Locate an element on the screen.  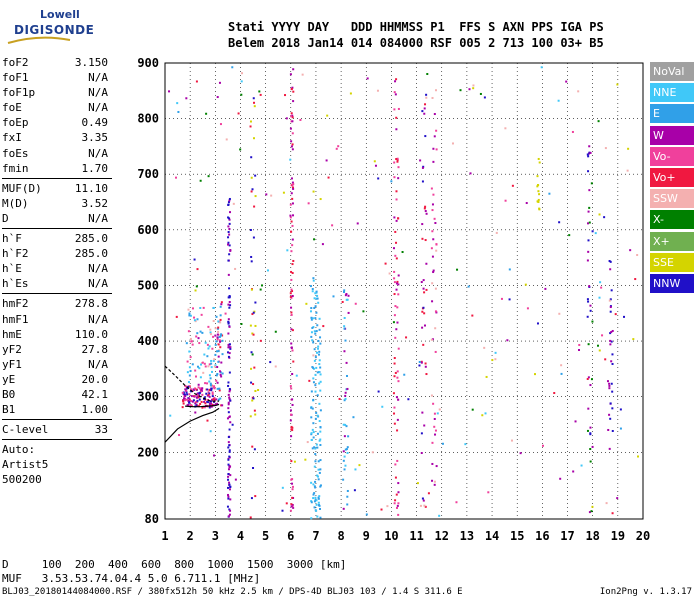
param-label: h`Es is located at coordinates (15, 284).